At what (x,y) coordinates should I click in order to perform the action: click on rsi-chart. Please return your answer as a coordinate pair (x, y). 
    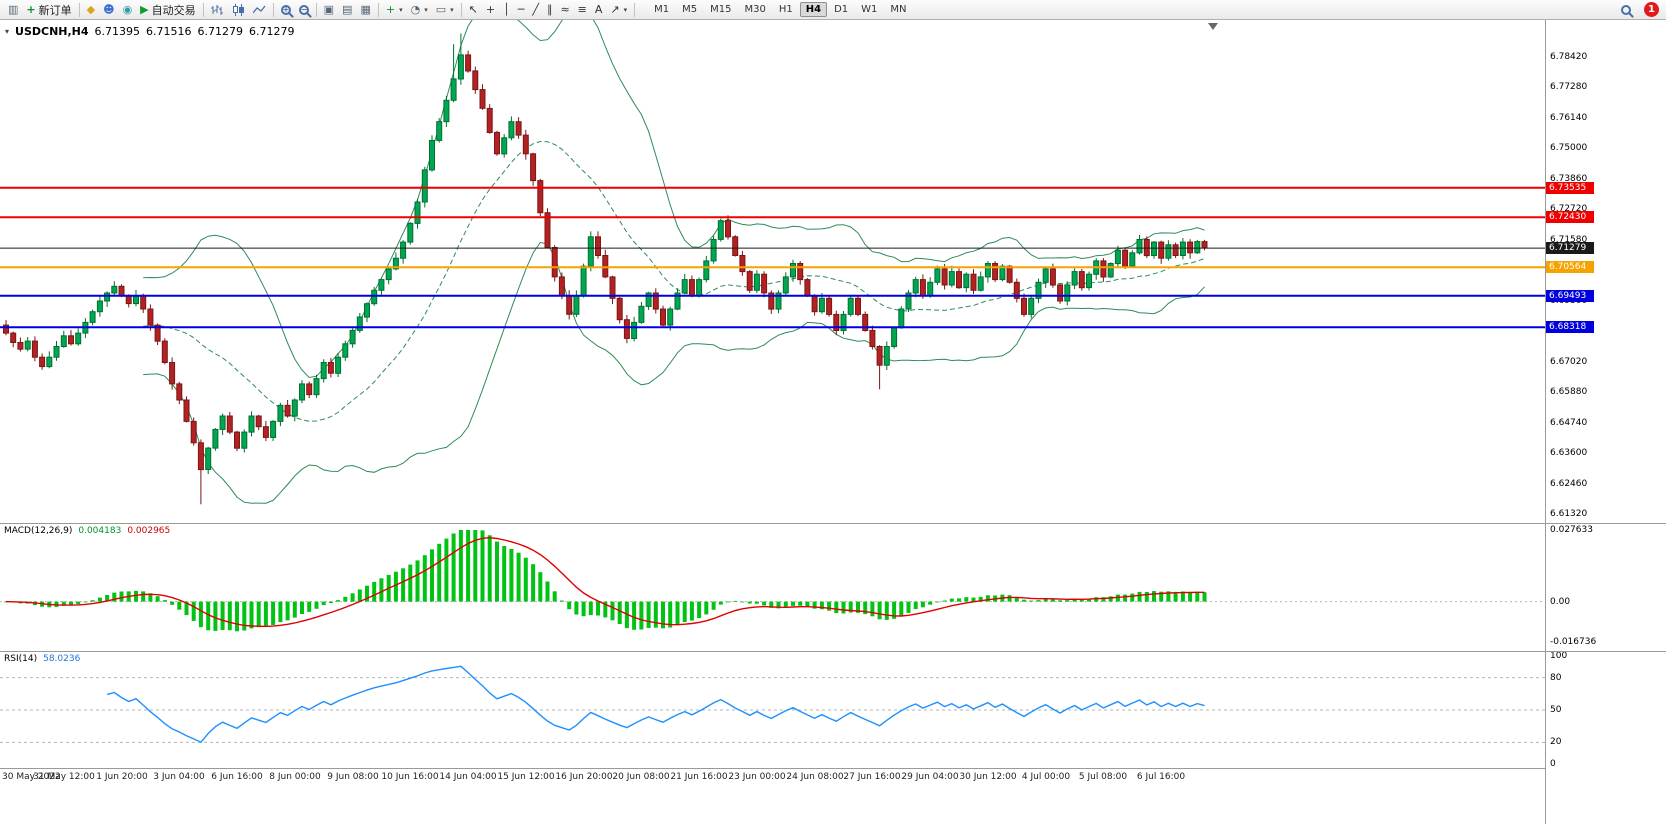
    Looking at the image, I should click on (772, 710).